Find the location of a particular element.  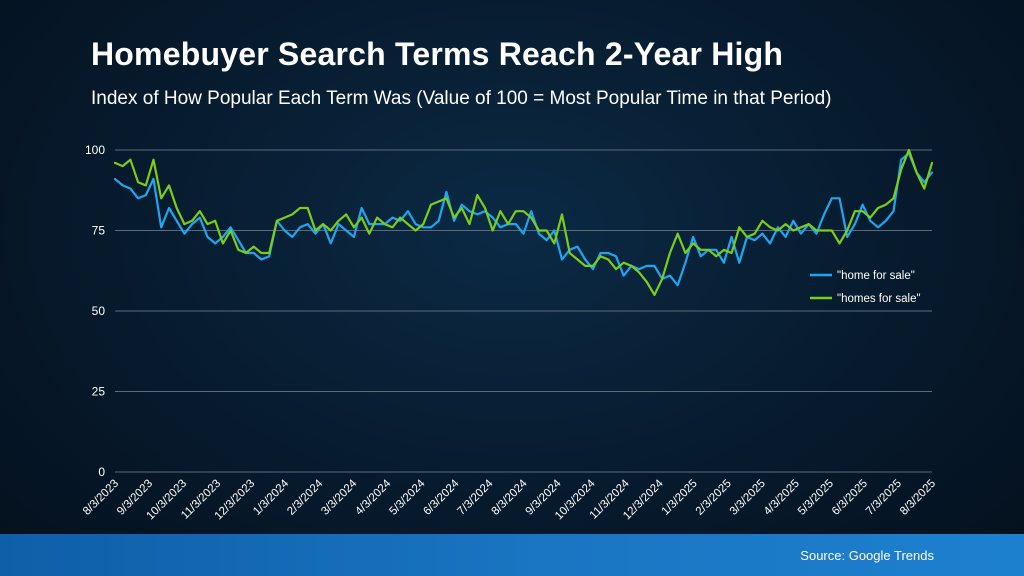

chart-title: Homebuyer Search Terms Reach 2-Year High is located at coordinates (437, 54).